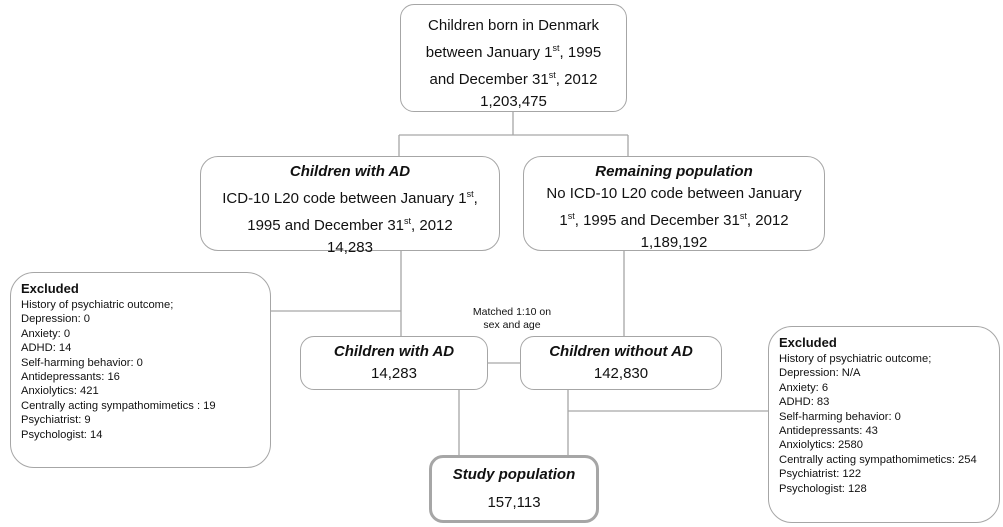 The height and width of the screenshot is (527, 1003). Describe the element at coordinates (820, 474) in the screenshot. I see `excluded-right-item: Psychiatrist: 122` at that location.